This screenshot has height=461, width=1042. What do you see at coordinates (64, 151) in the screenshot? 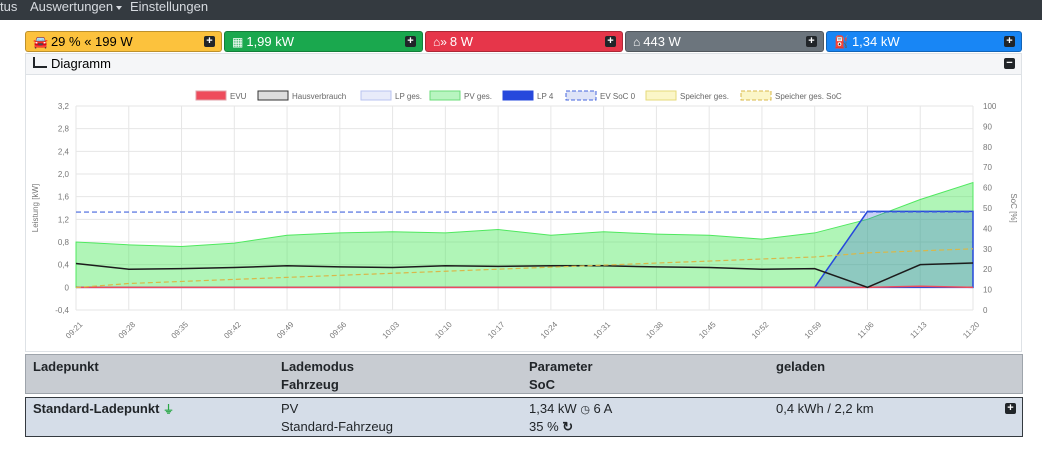
I see `y-tick-label: 2,4` at bounding box center [64, 151].